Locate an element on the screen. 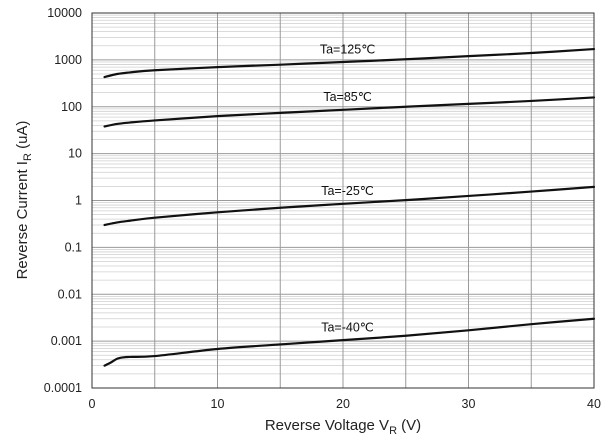 The image size is (612, 441). y-tick-labels: 0.0001 0.001 0.01 0.1 1 10 100 1000 10000 is located at coordinates (63, 200).